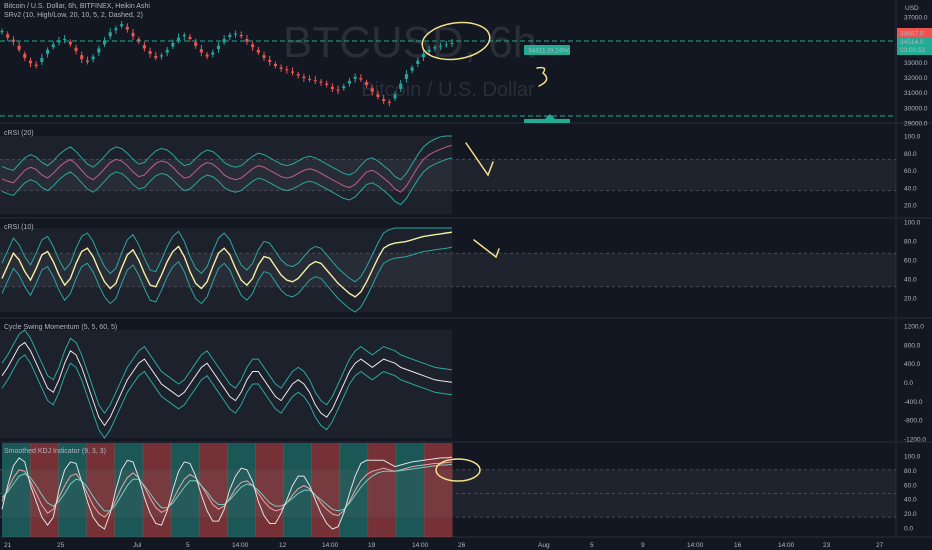 This screenshot has width=932, height=550. What do you see at coordinates (55, 451) in the screenshot?
I see `kdj-title: Smoothed KDJ Indicator (9, 3, 3)` at bounding box center [55, 451].